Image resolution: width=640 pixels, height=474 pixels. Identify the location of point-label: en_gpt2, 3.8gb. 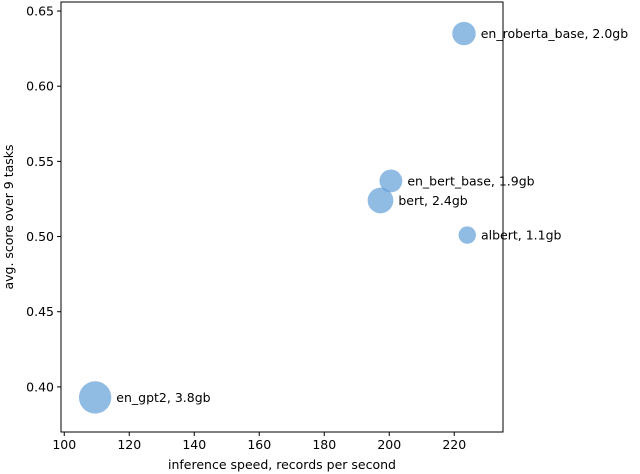
(163, 397).